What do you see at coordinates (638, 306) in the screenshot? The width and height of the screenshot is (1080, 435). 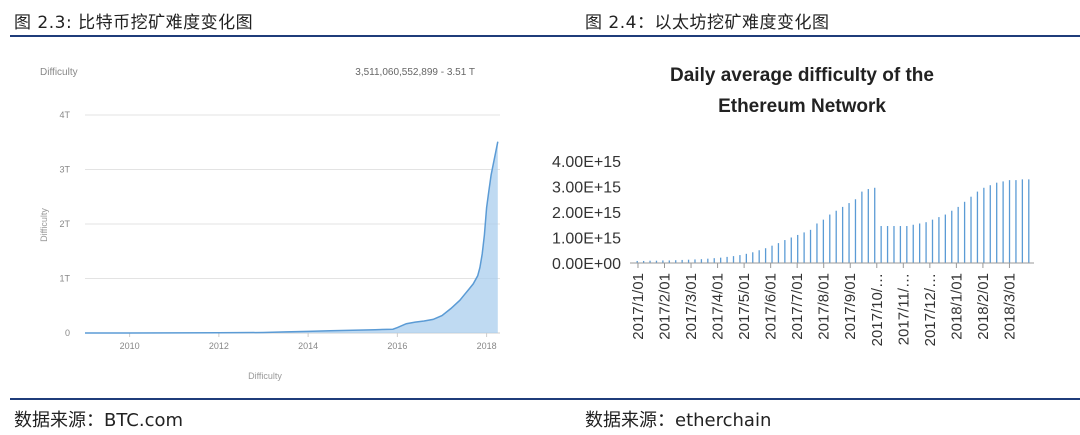 I see `eth-x-tick-label: 2017/1/01` at bounding box center [638, 306].